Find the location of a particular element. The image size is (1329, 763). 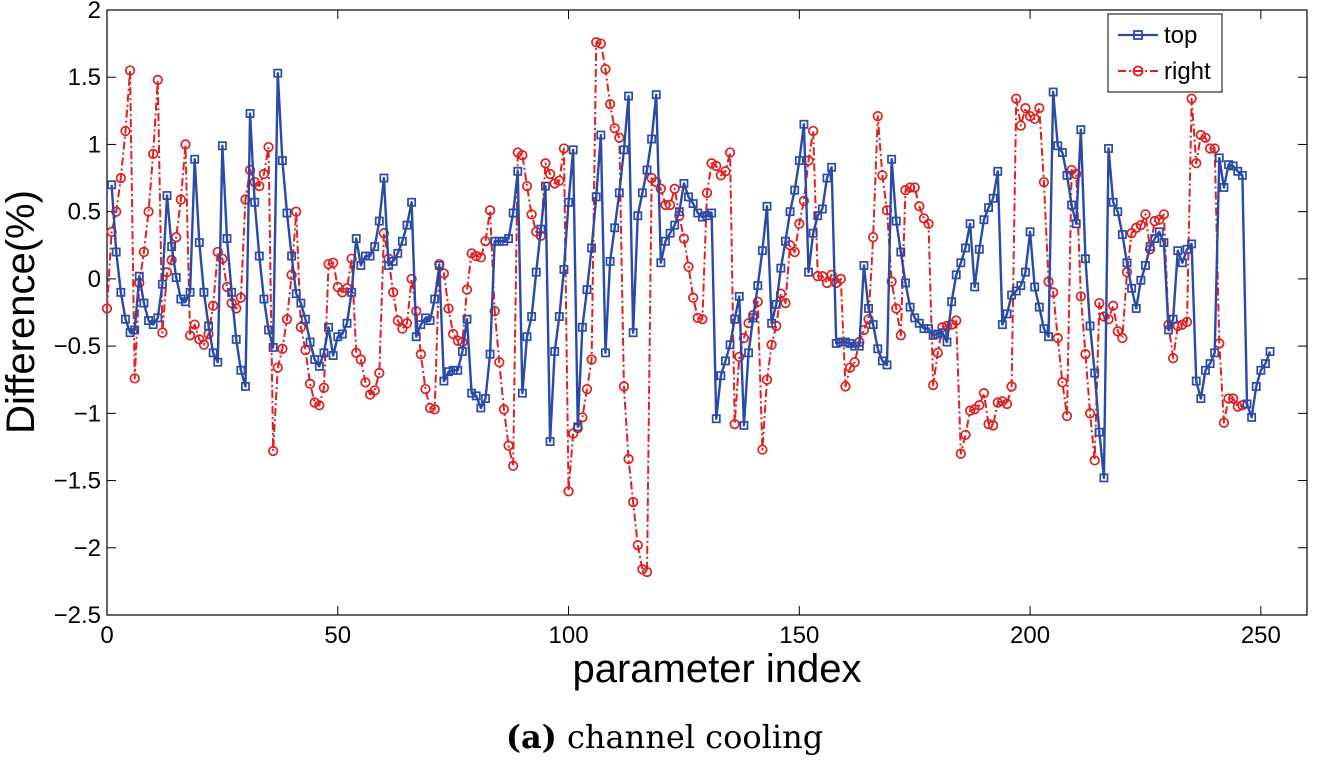

x-axis-label: parameter index is located at coordinates (716, 669).